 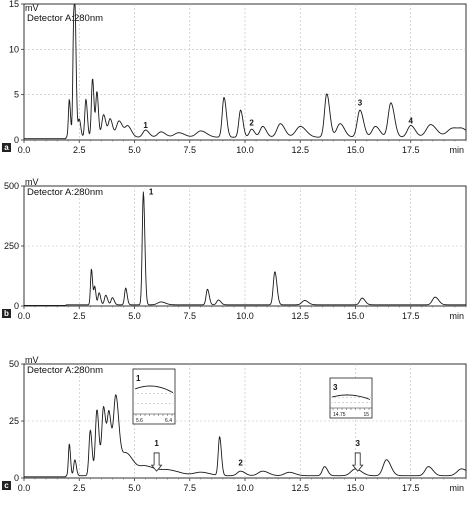 I want to click on peak-label-4: 4, so click(x=411, y=121).